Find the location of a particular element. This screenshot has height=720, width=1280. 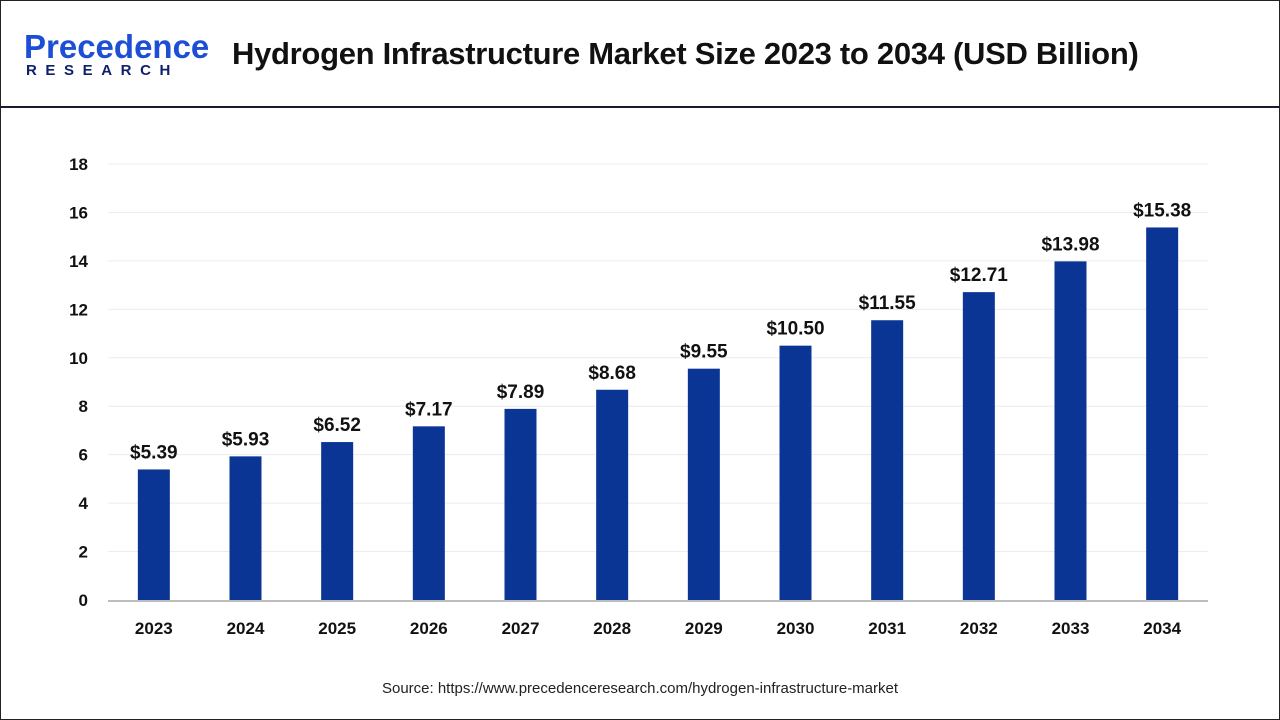

data-label: $8.68 is located at coordinates (612, 373).